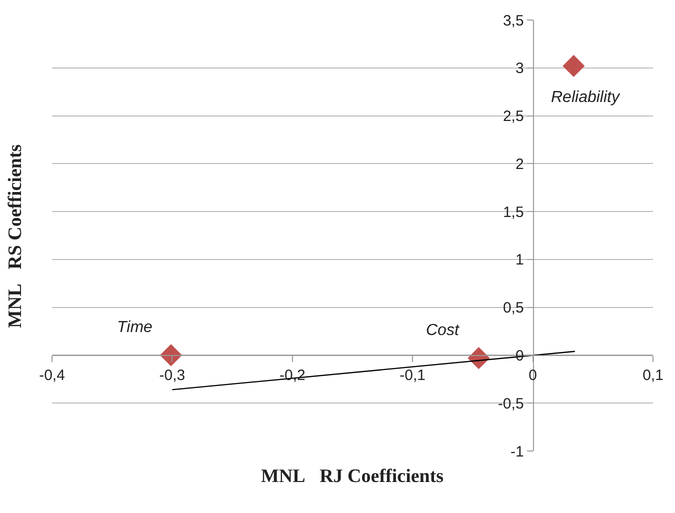 Image resolution: width=675 pixels, height=513 pixels. Describe the element at coordinates (15, 236) in the screenshot. I see `y-axis-title: MNL RS Coefficients` at that location.